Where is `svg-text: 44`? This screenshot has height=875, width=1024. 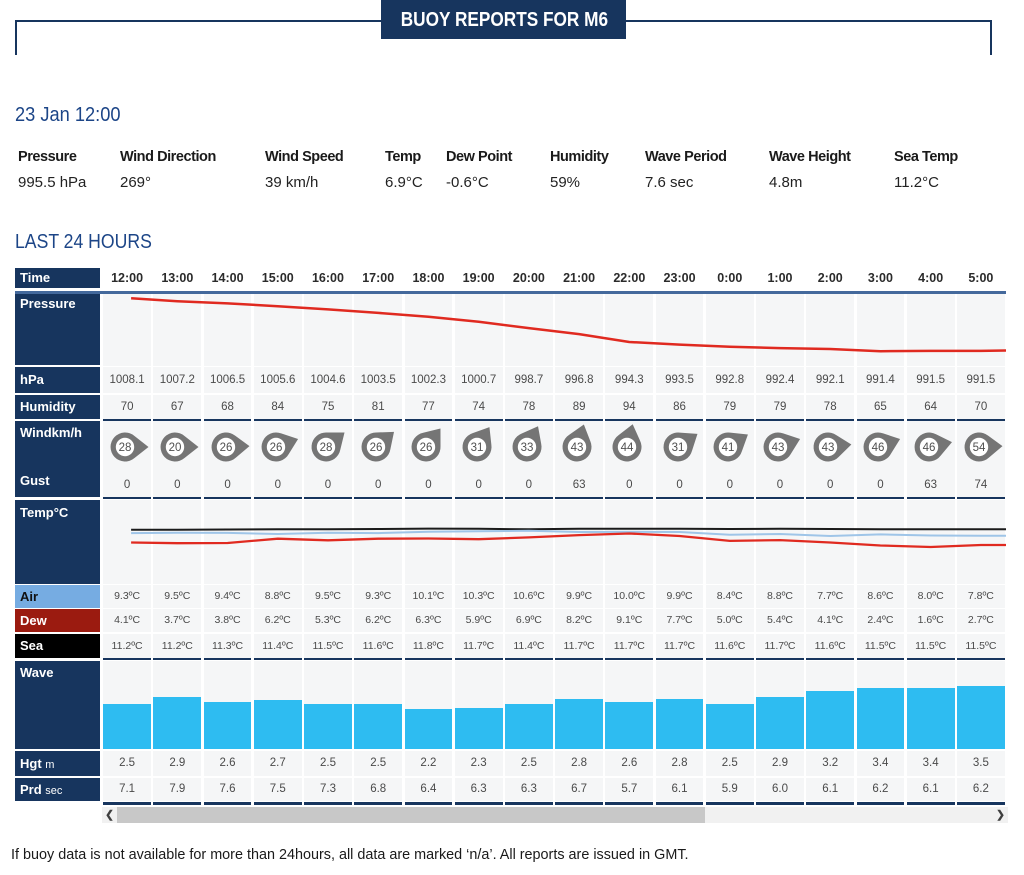
svg-text: 44 is located at coordinates (627, 448).